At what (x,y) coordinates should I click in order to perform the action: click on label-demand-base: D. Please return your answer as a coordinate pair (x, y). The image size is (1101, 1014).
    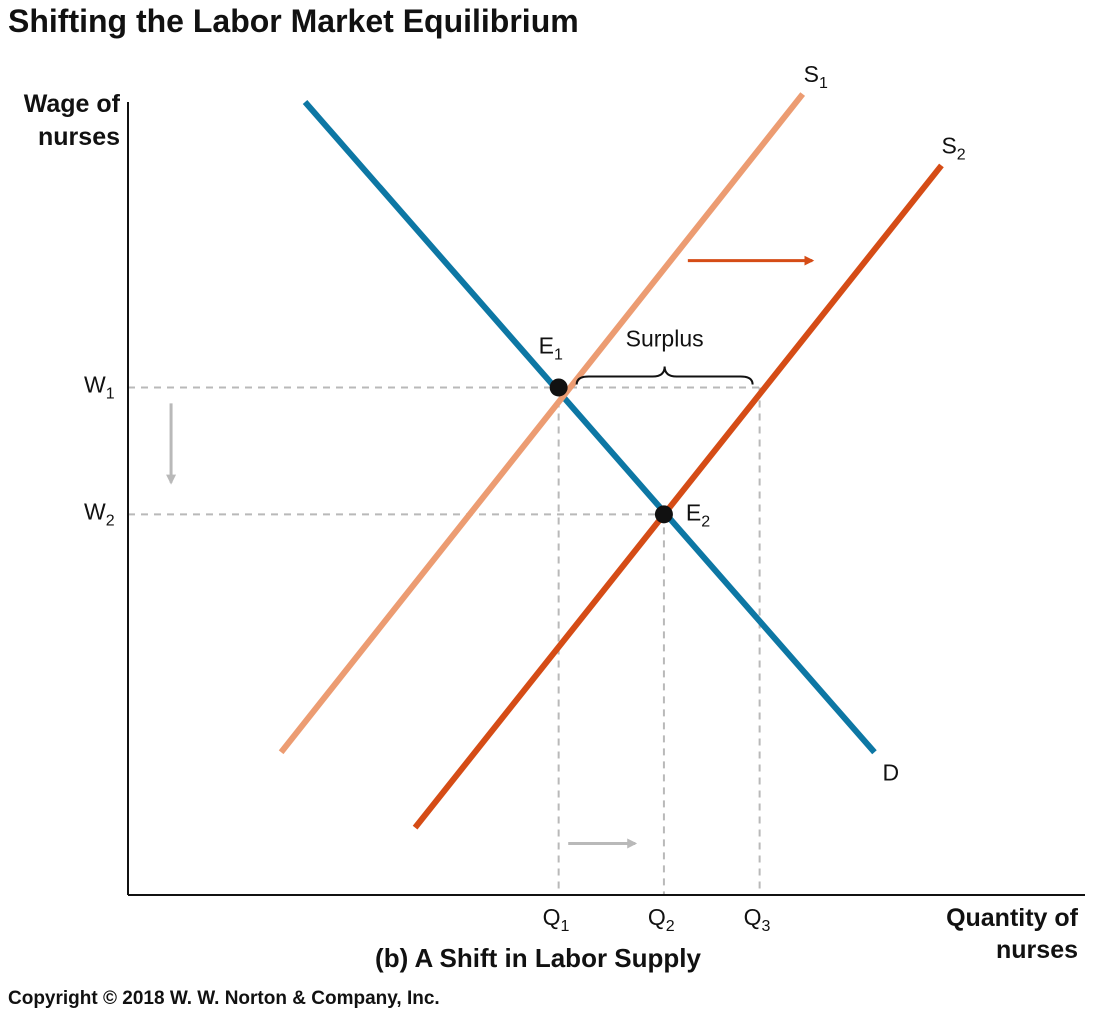
    Looking at the image, I should click on (890, 772).